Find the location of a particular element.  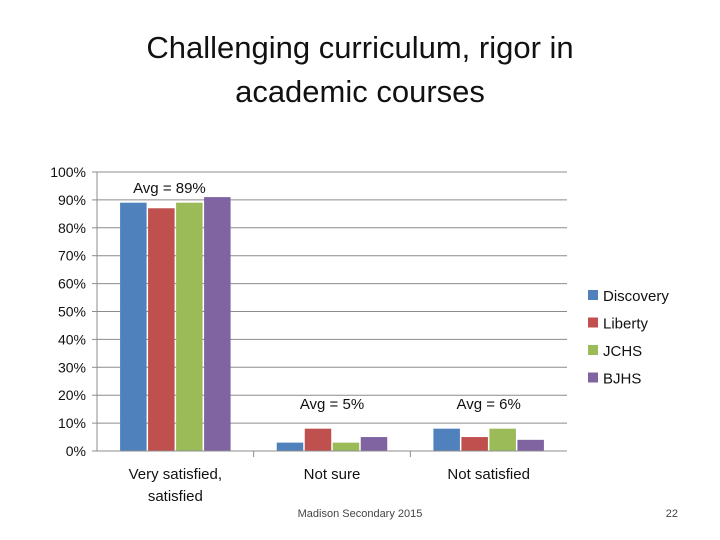

y-tick-label: 30% is located at coordinates (72, 367).